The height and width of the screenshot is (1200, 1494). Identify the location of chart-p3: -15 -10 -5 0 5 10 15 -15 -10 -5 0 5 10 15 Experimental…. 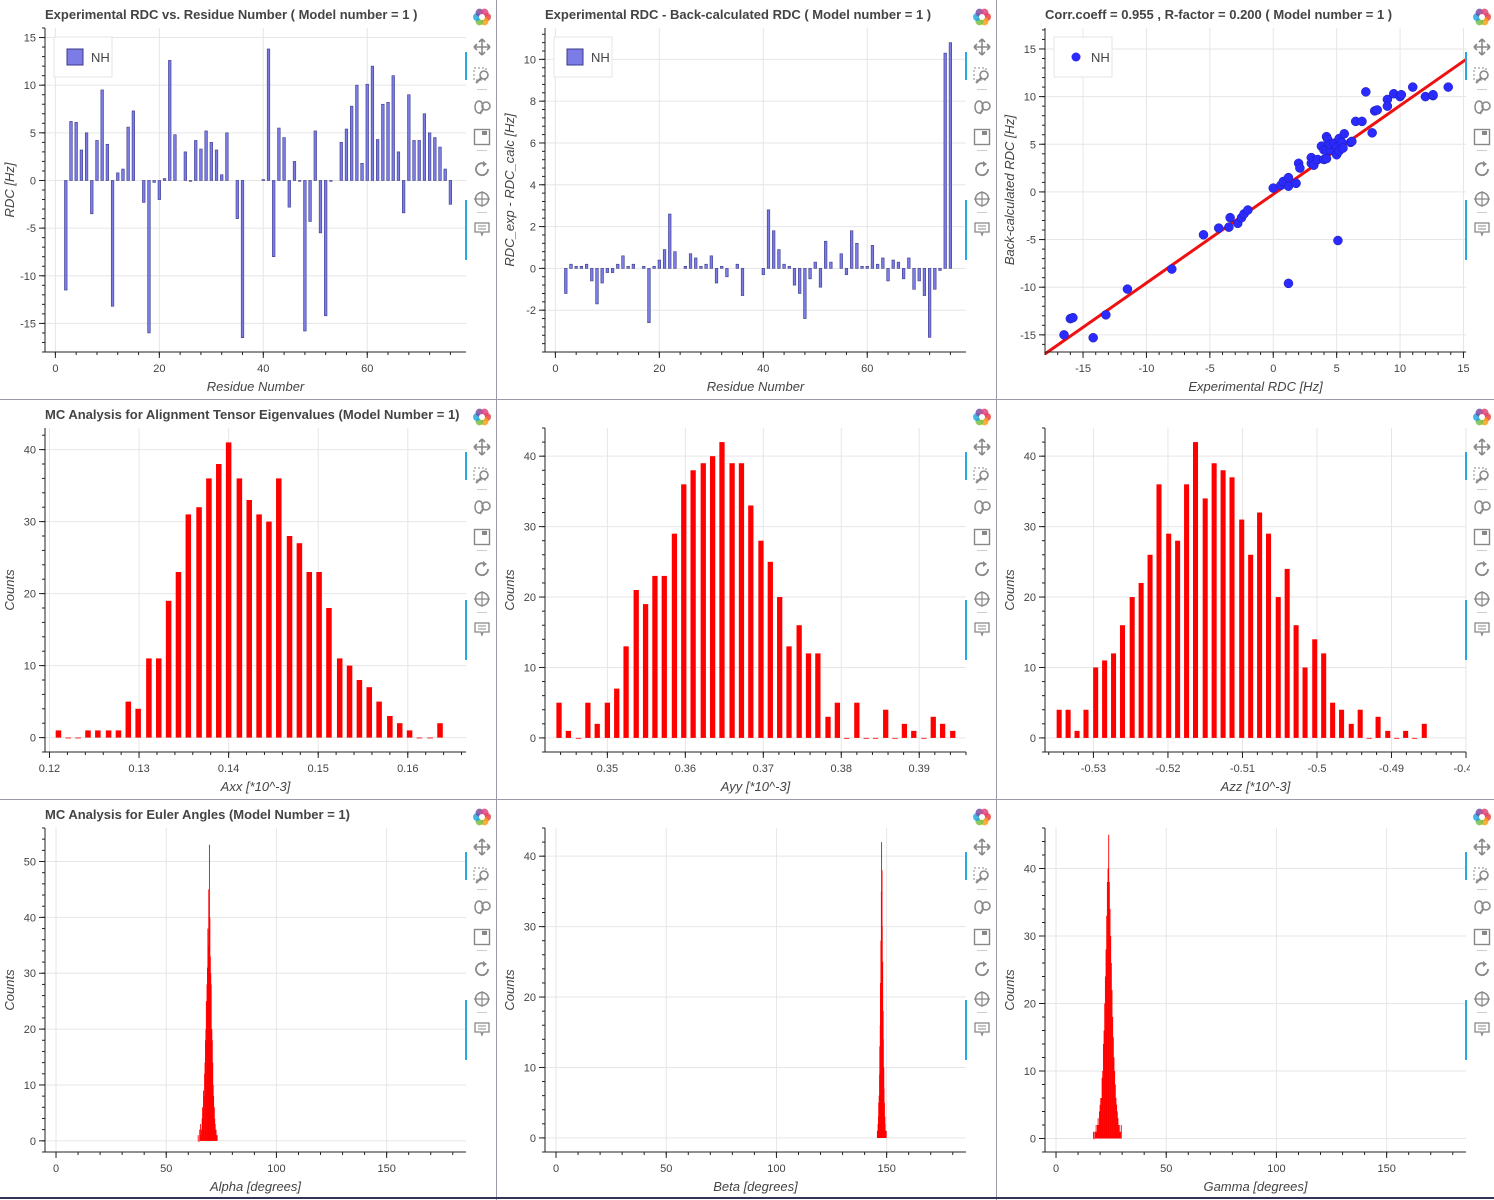
(1235, 200).